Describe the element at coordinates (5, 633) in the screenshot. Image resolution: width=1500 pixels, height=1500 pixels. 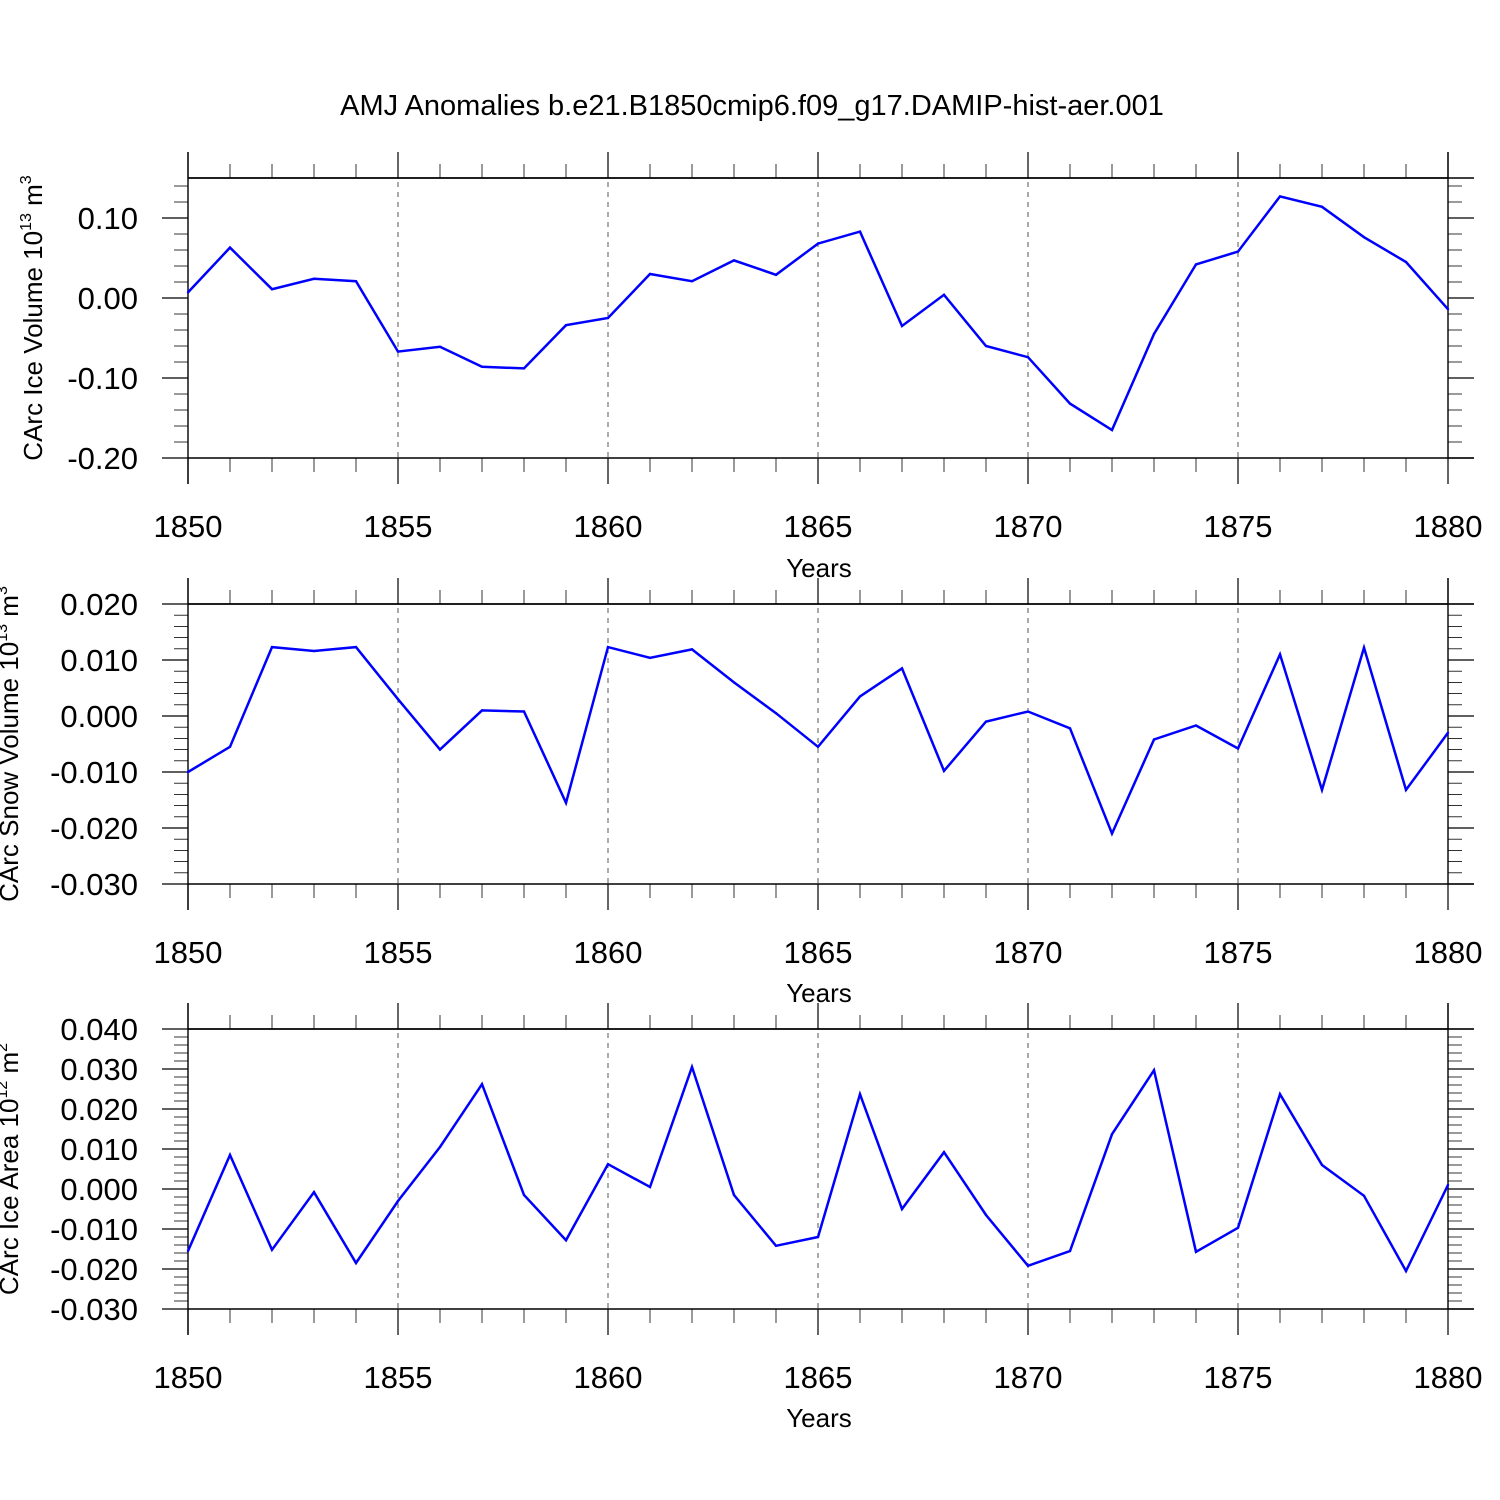
I see `y-axis-label-exponent: 13` at that location.